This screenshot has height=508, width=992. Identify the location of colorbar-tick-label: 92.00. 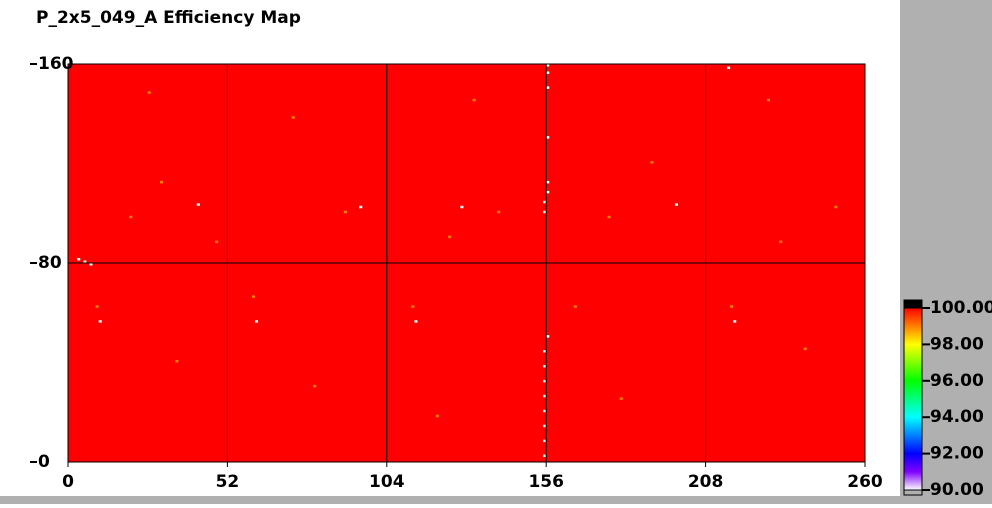
(957, 454).